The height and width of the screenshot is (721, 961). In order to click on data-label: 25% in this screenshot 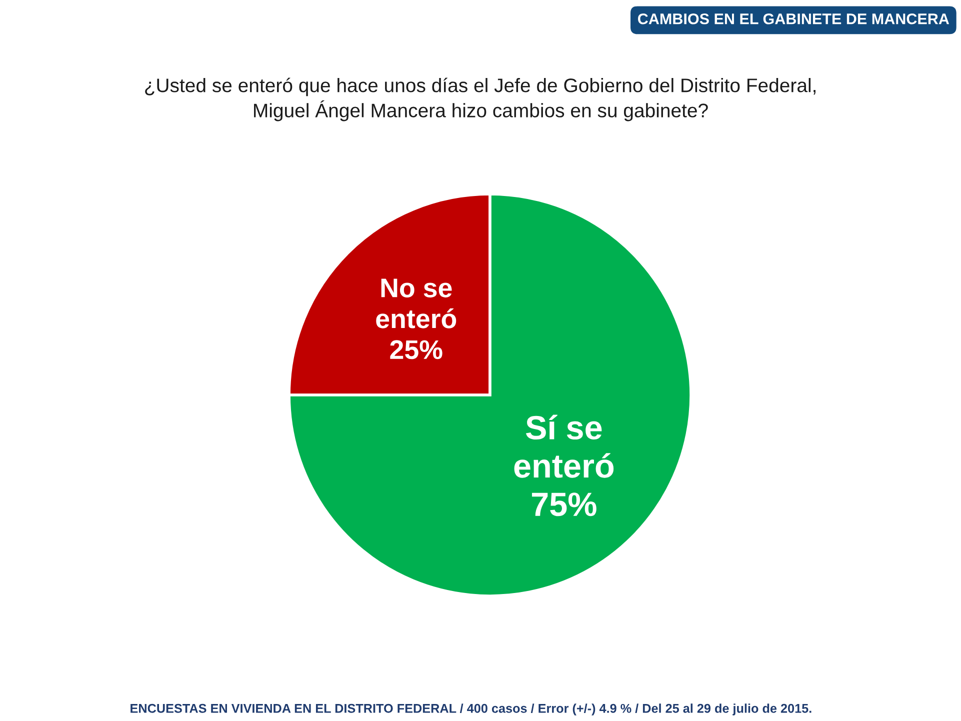, I will do `click(416, 350)`.